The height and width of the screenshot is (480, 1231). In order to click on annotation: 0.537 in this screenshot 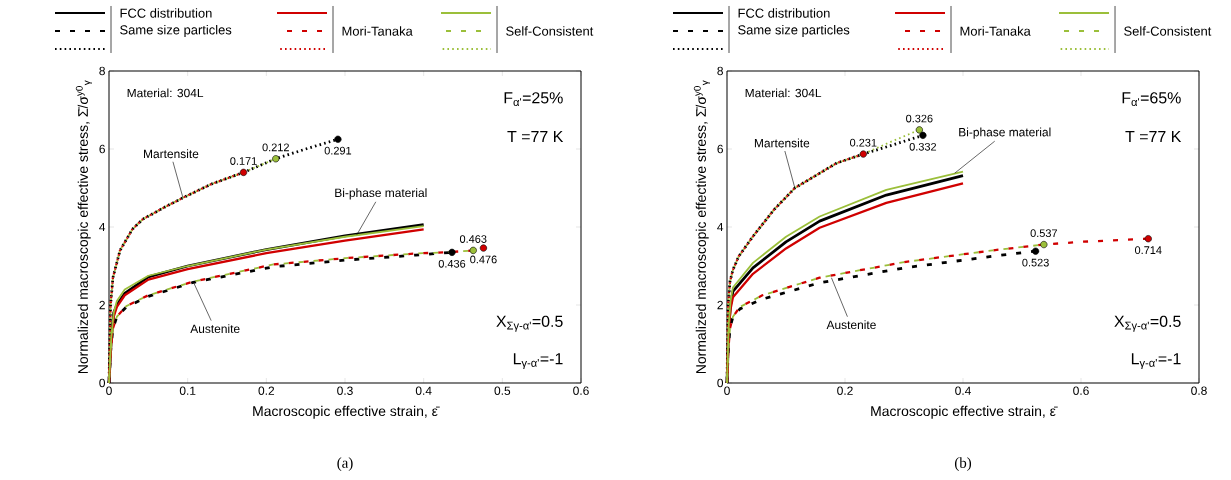, I will do `click(1043, 233)`.